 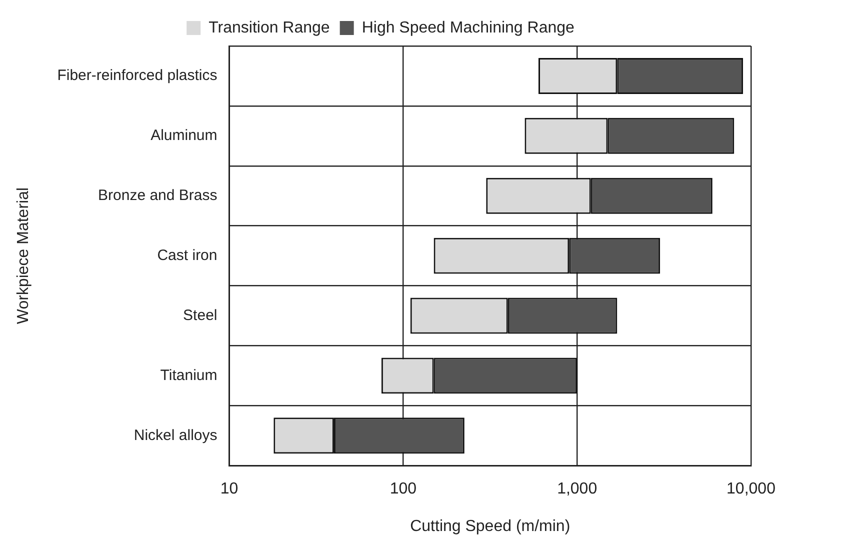 I want to click on x-tick-label: 100, so click(x=403, y=489).